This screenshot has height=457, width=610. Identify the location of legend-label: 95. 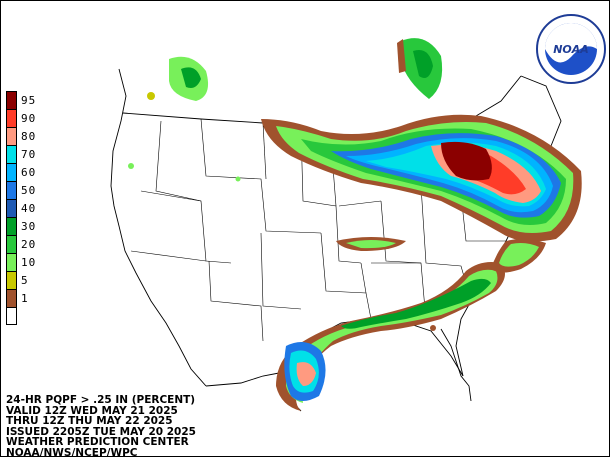
(29, 100).